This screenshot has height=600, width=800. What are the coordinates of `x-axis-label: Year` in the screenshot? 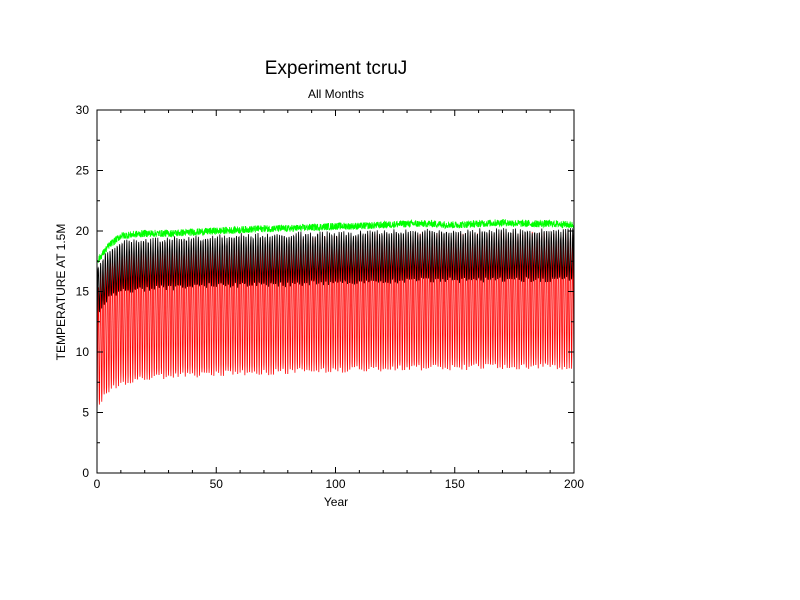 It's located at (336, 502).